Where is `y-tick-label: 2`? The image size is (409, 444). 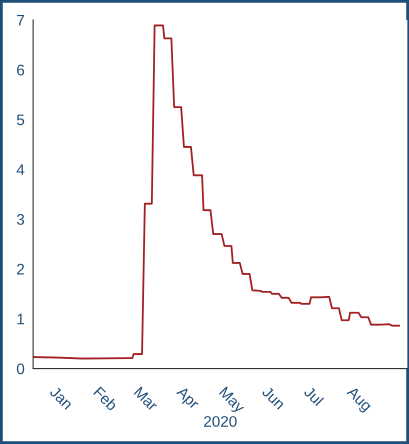
y-tick-label: 2 is located at coordinates (20, 269).